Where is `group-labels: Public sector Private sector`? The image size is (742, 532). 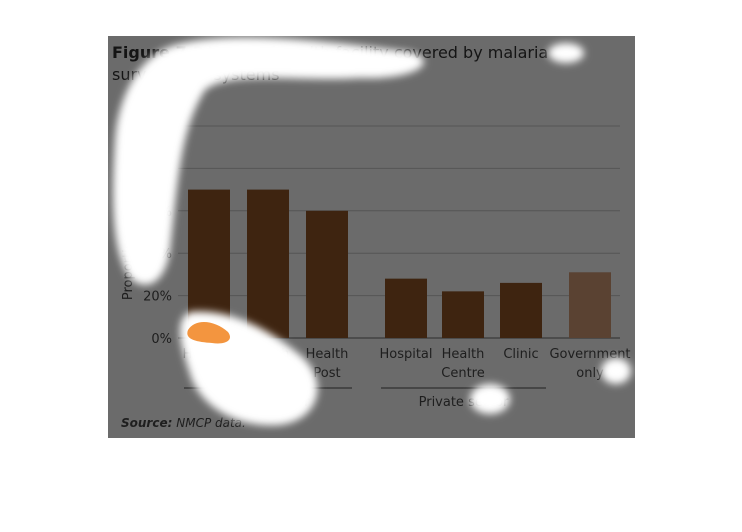
group-labels: Public sector Private sector is located at coordinates (365, 398).